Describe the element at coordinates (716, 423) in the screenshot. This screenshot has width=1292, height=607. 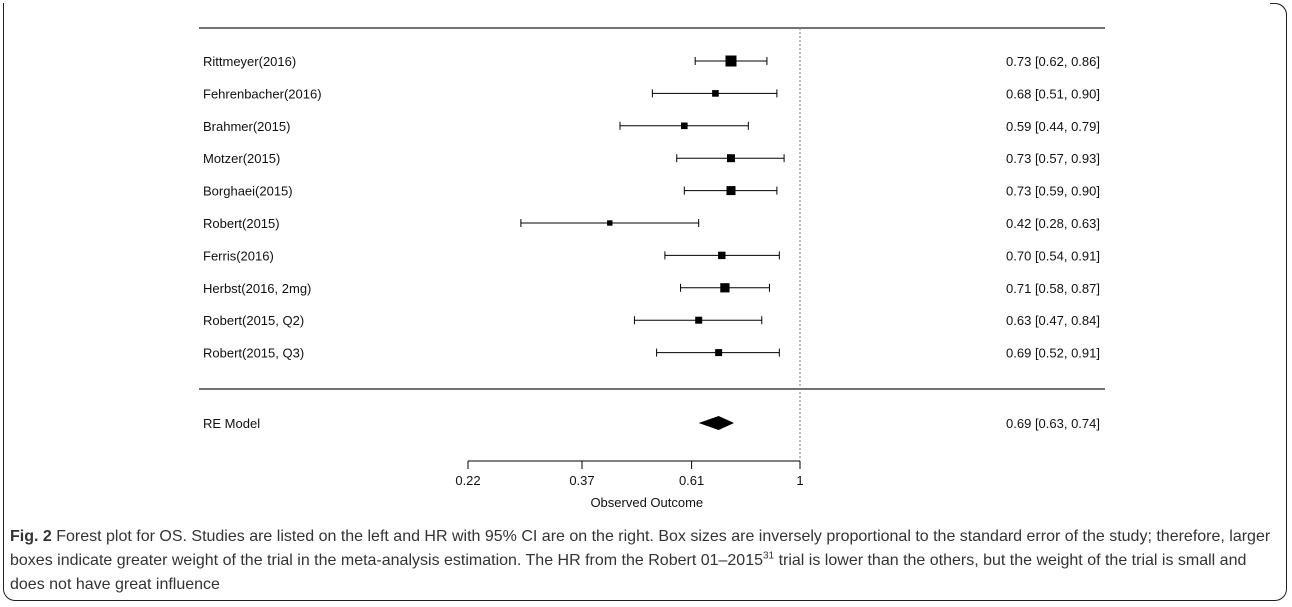
I see `summary-diamond` at that location.